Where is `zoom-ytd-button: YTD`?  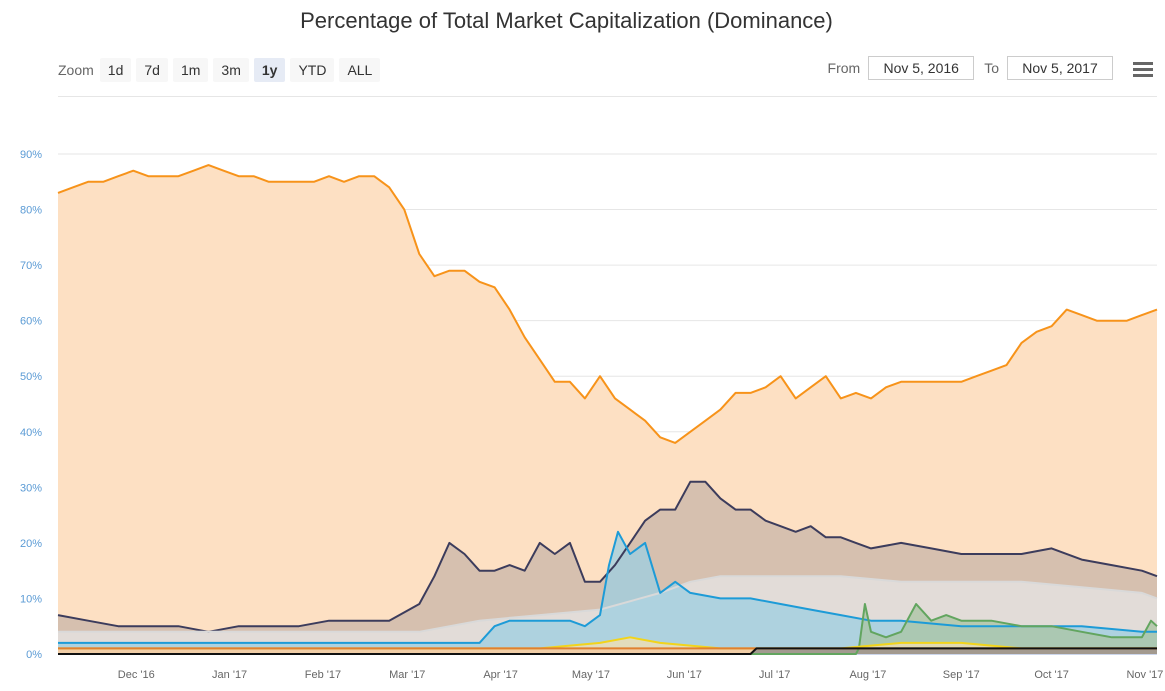
zoom-ytd-button: YTD is located at coordinates (312, 70).